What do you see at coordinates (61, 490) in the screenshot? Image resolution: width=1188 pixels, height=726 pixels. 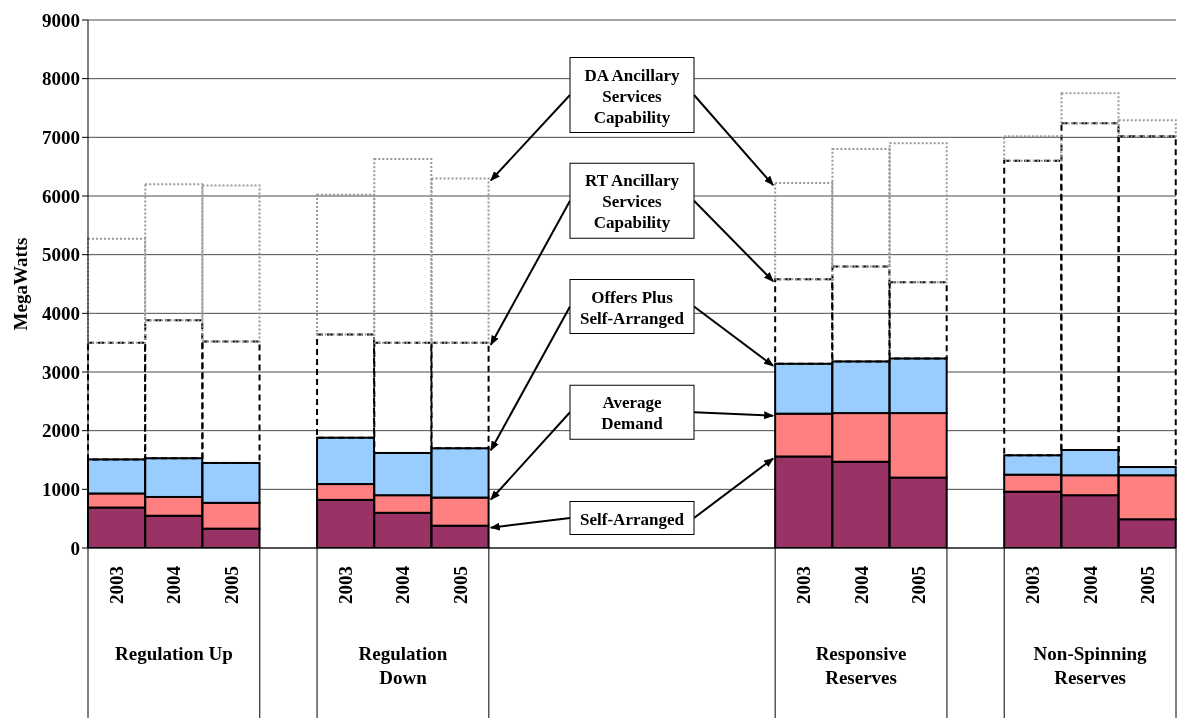 I see `y-tick-label: 1000` at bounding box center [61, 490].